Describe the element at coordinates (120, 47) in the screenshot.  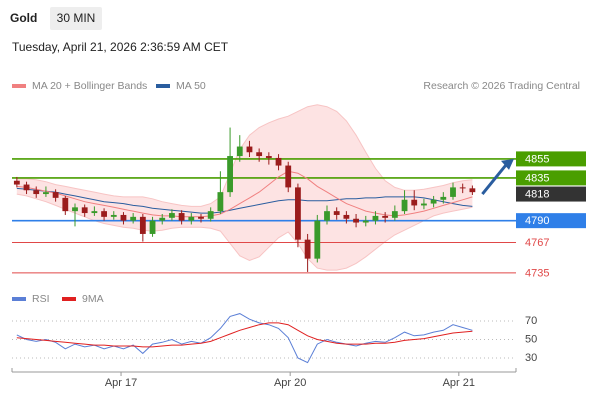
I see `timestamp: Tuesday, April 21, 2026 2:36:59 AM CET` at that location.